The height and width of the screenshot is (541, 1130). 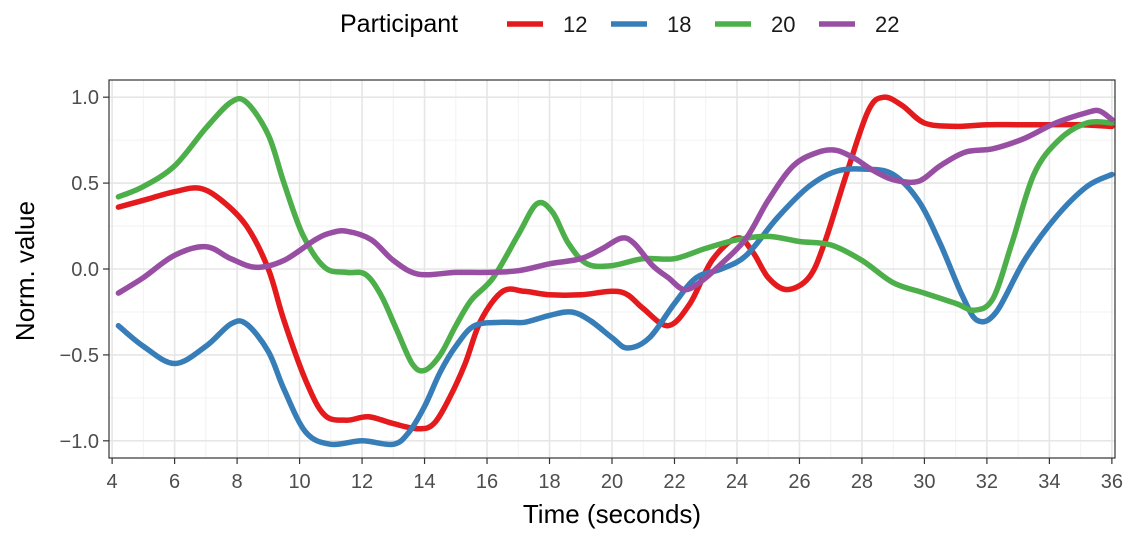 What do you see at coordinates (112, 482) in the screenshot?
I see `x-tick-label: 4` at bounding box center [112, 482].